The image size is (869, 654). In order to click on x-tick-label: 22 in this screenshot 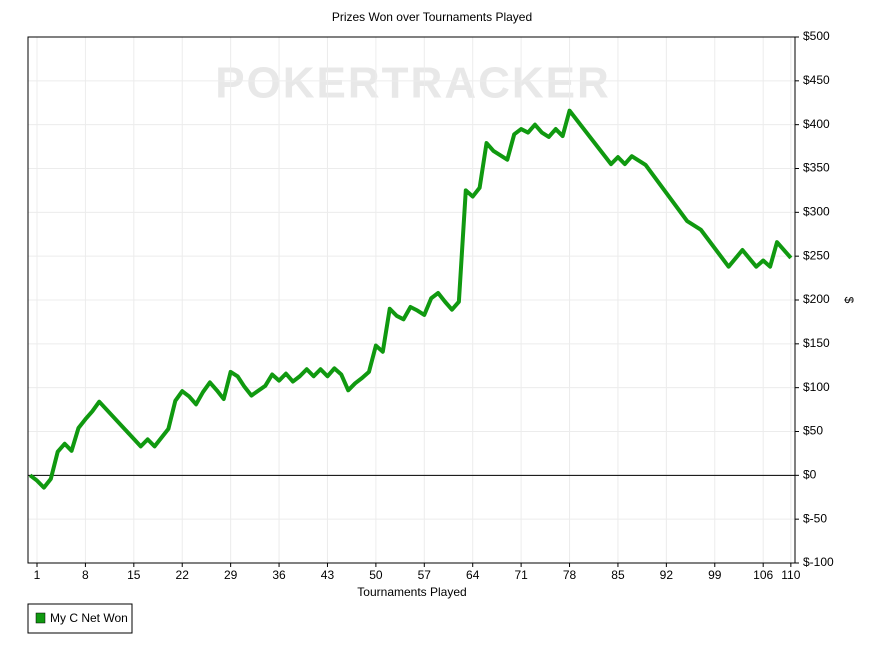, I will do `click(183, 575)`.